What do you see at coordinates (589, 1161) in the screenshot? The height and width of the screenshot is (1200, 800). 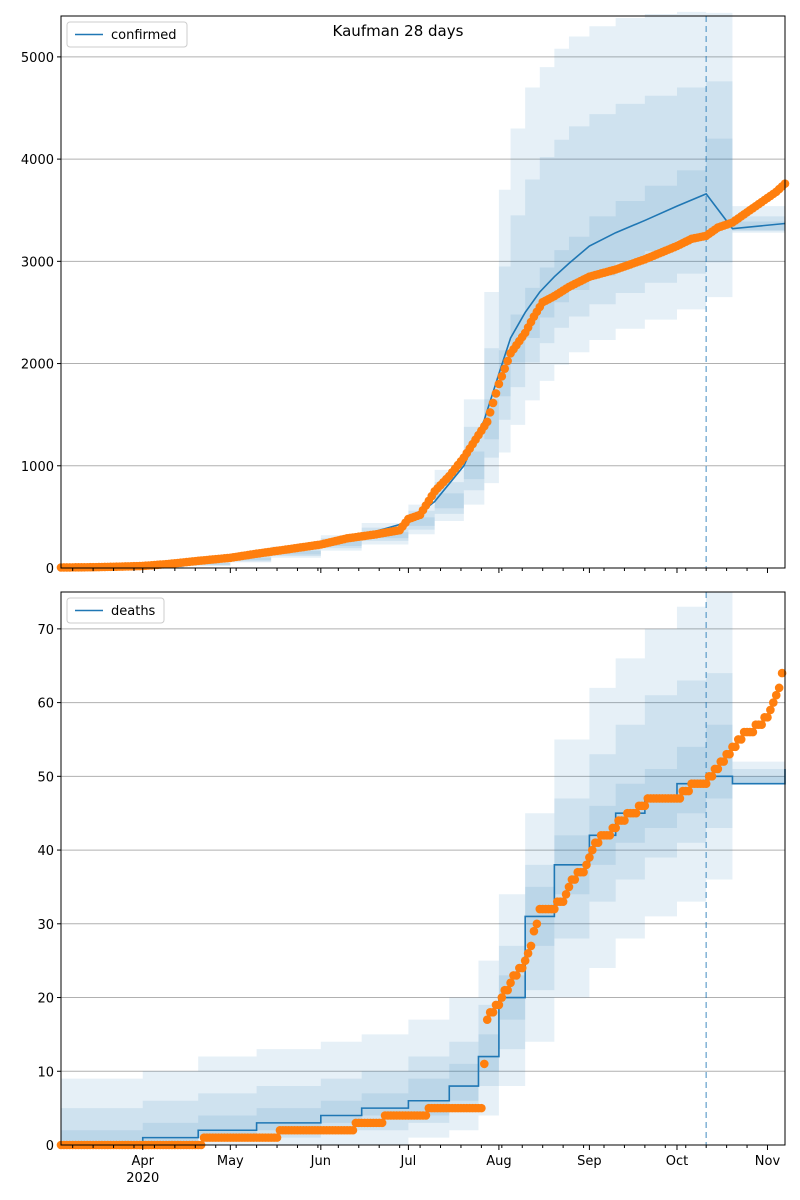 I see `x-tick-label: Sep` at bounding box center [589, 1161].